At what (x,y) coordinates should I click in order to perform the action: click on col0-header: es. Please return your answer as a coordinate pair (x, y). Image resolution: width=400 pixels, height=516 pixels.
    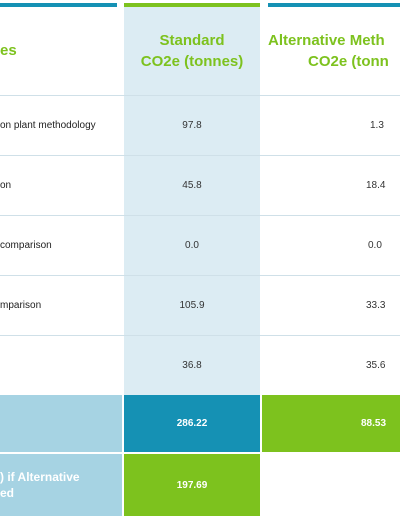
    Looking at the image, I should click on (8, 50).